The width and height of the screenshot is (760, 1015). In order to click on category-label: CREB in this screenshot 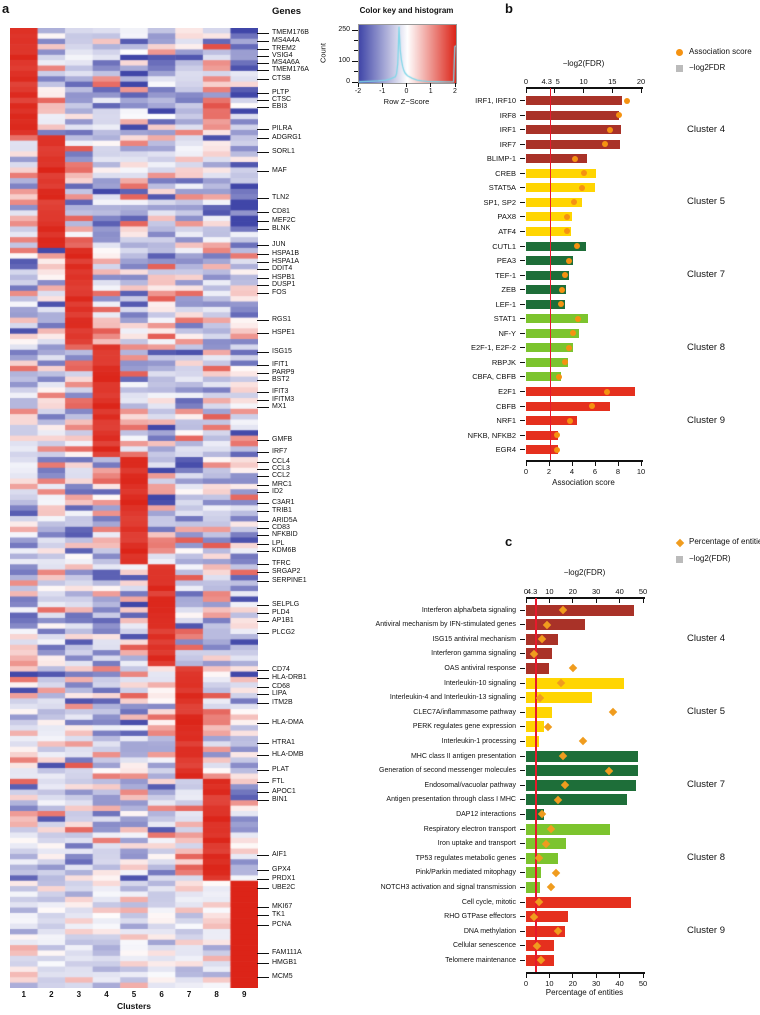, I will do `click(505, 173)`.